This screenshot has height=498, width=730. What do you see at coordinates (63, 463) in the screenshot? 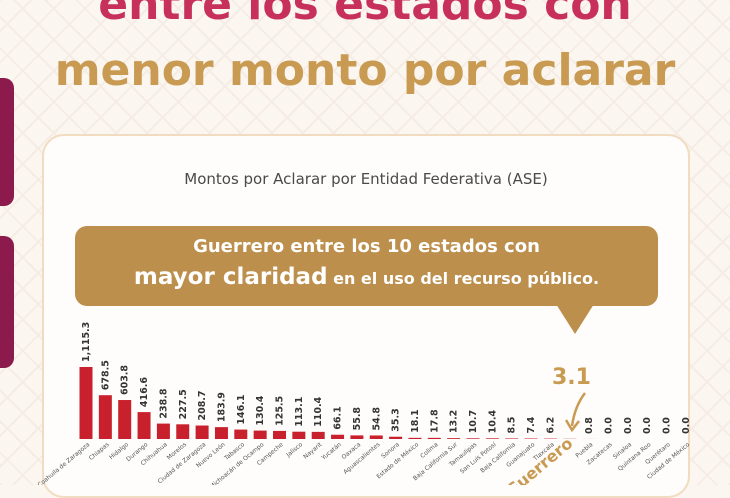
I see `category-label-0: Coahuila de Zaragoza` at bounding box center [63, 463].